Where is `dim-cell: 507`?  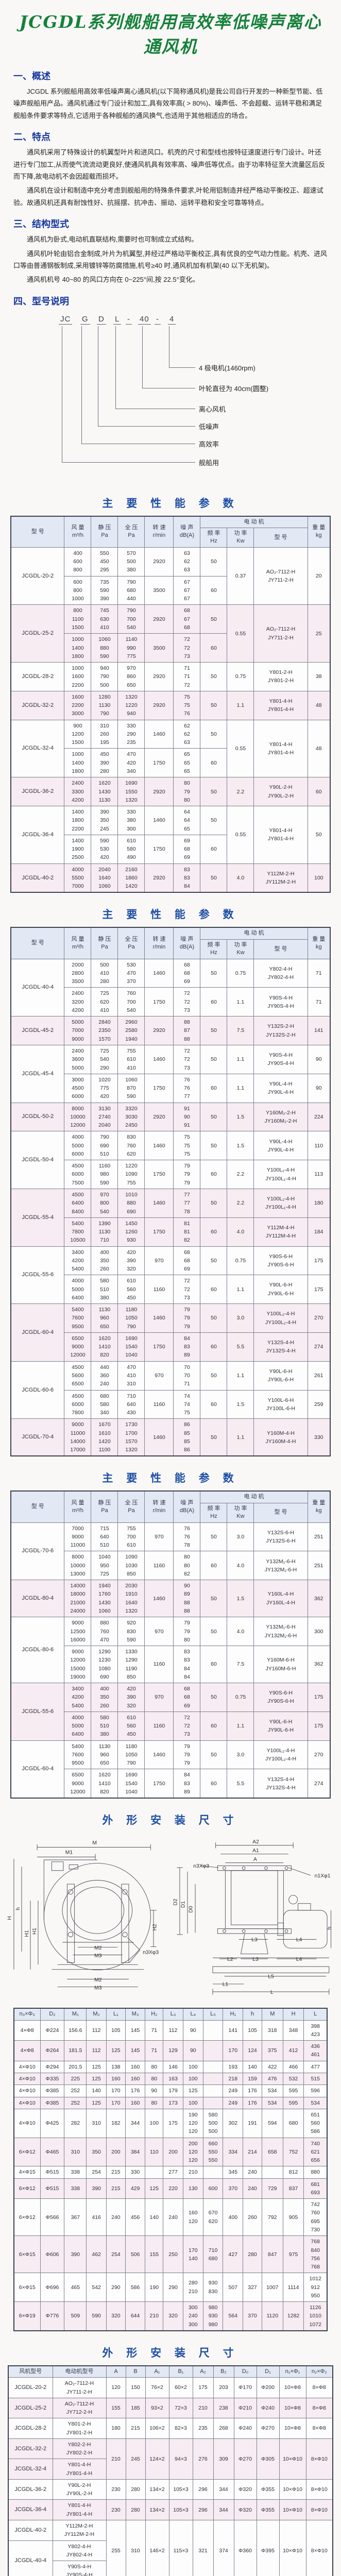
dim-cell: 507 is located at coordinates (233, 2287).